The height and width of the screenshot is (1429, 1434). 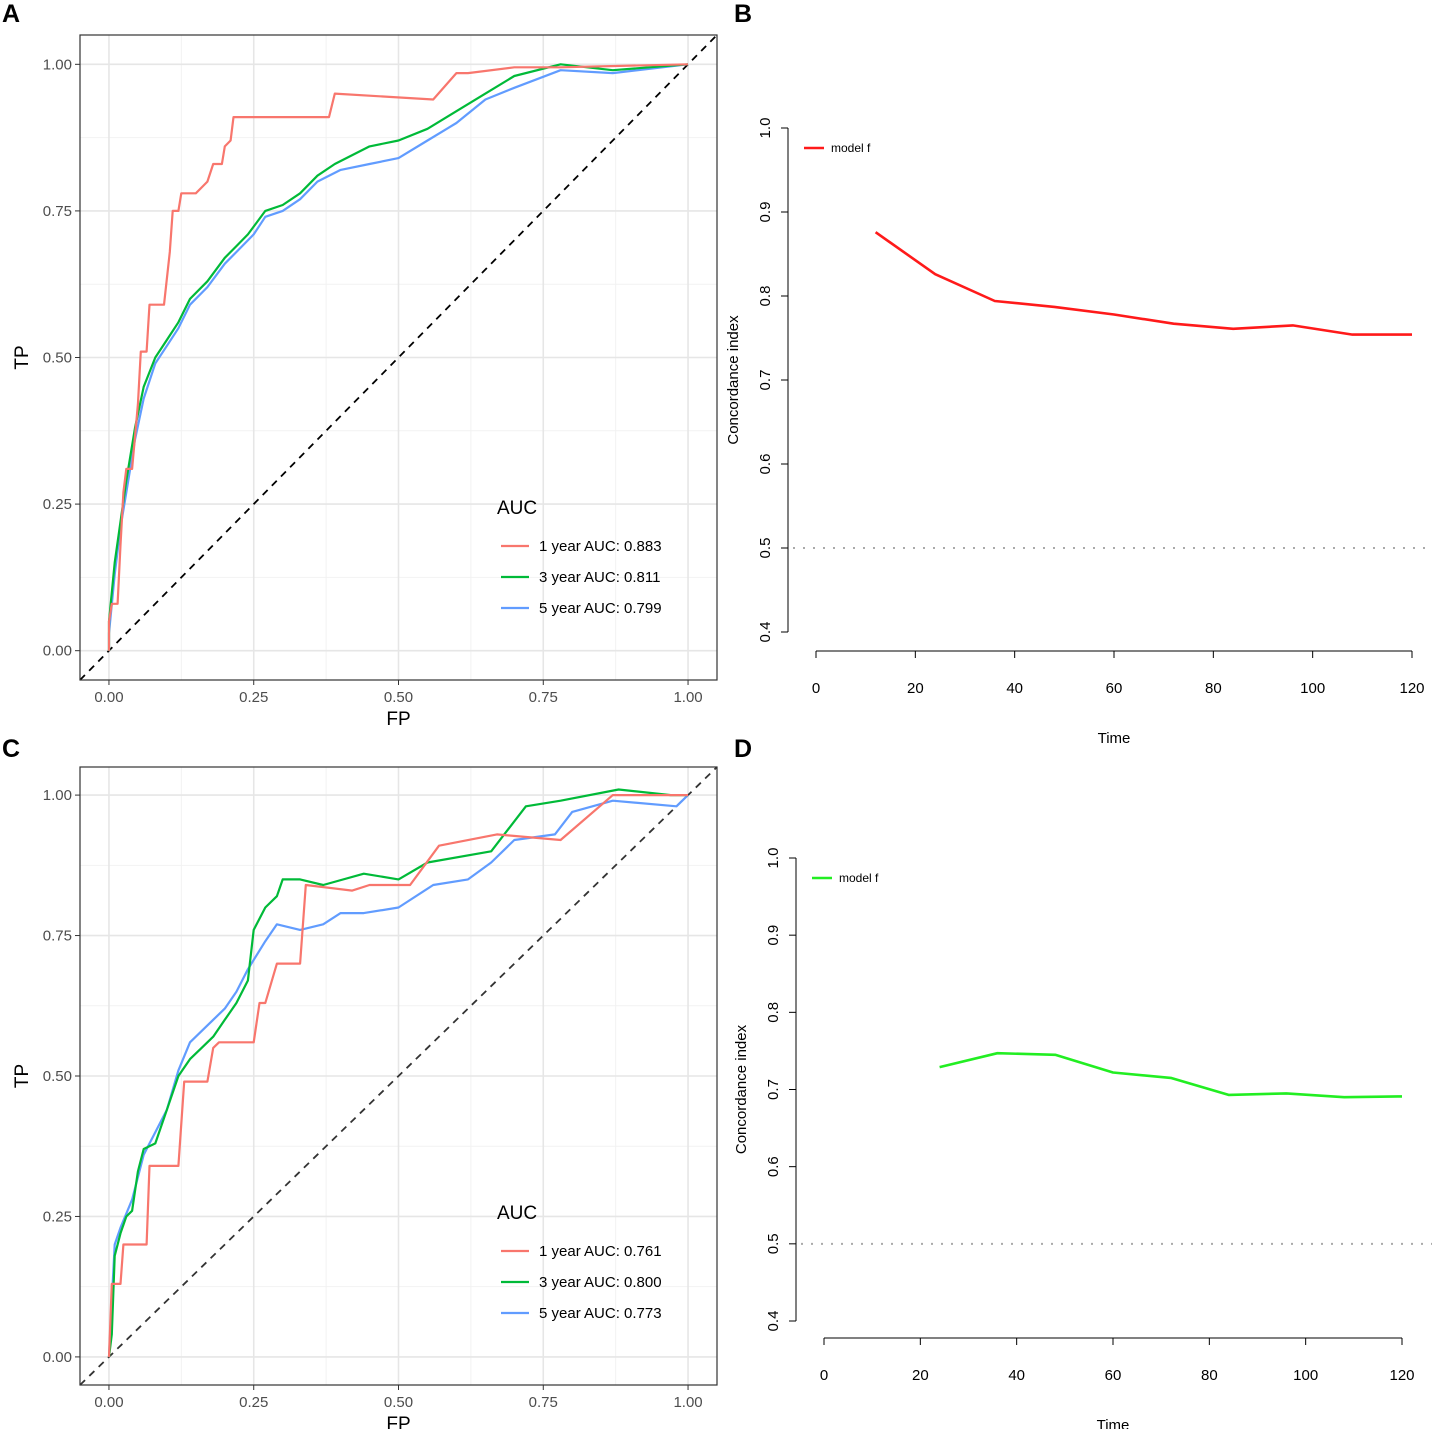 What do you see at coordinates (765, 212) in the screenshot?
I see `y-tick-label-b-5: 0.9` at bounding box center [765, 212].